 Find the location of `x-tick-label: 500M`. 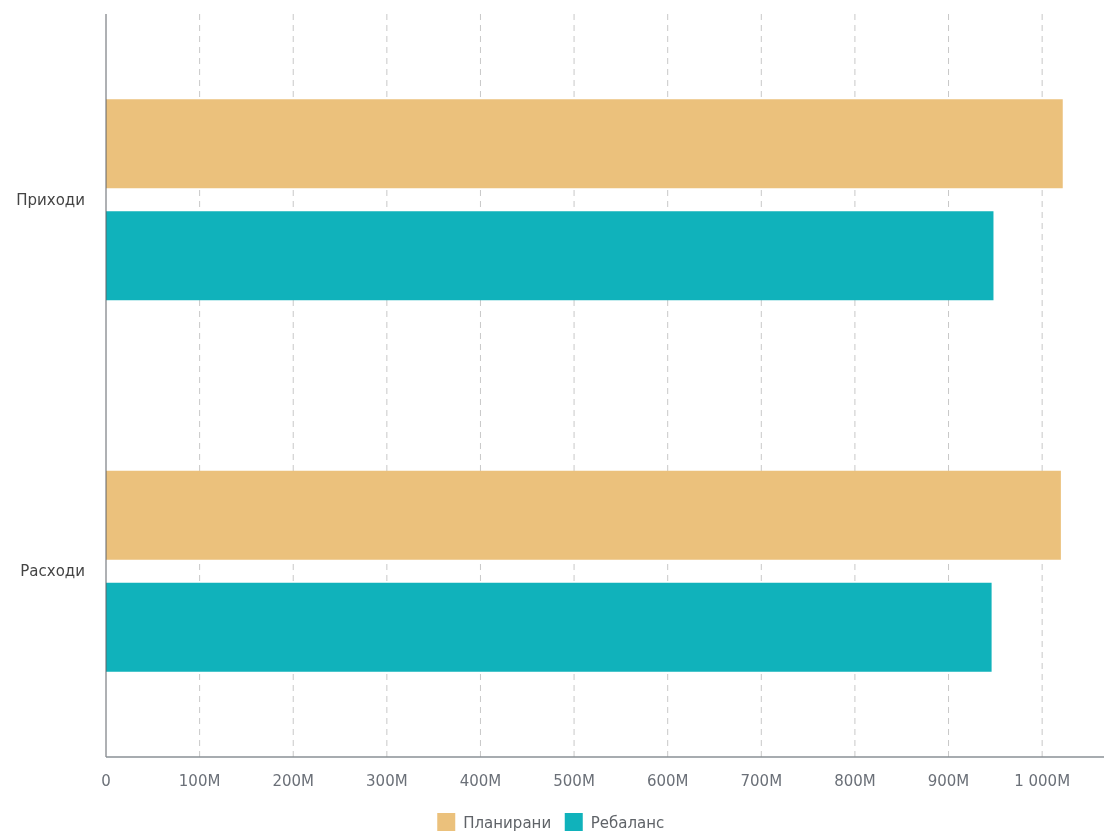

x-tick-label: 500M is located at coordinates (574, 781).